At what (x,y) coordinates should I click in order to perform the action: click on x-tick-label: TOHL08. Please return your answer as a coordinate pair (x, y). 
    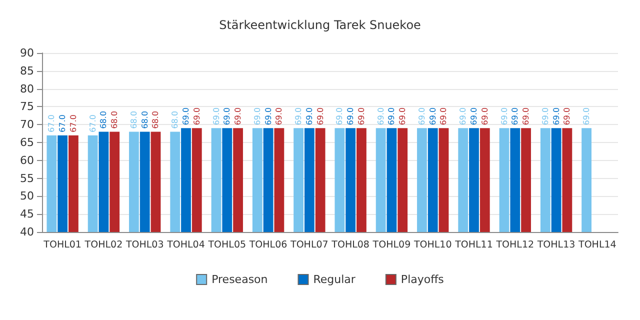
    Looking at the image, I should click on (350, 245).